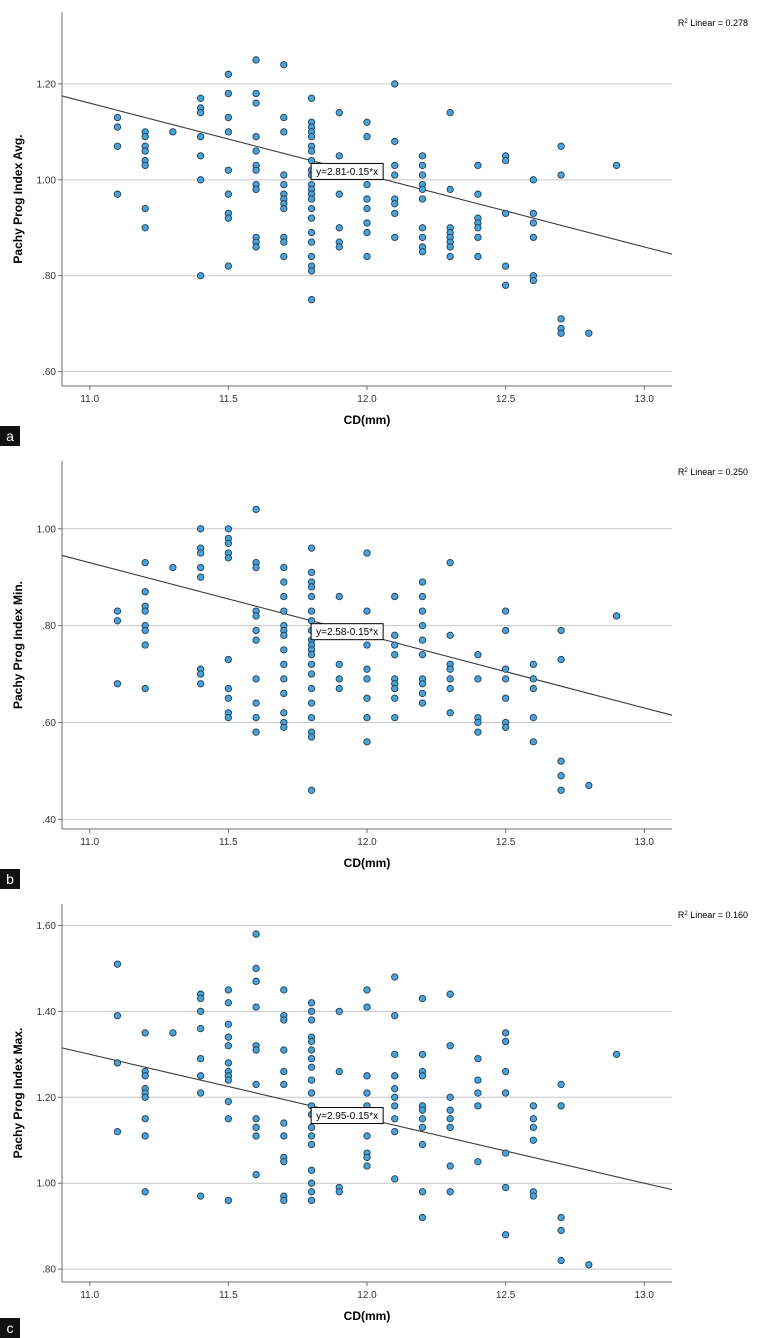 The width and height of the screenshot is (757, 1338). I want to click on equation-label: y=2.95-0.15*x, so click(347, 1116).